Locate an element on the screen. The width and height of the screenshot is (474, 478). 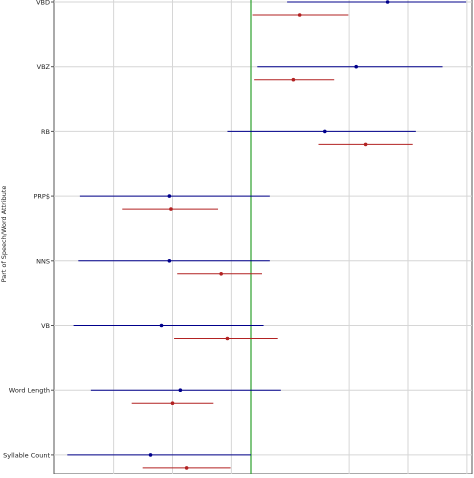
y-tick-label: Syllable Count is located at coordinates (26, 455).